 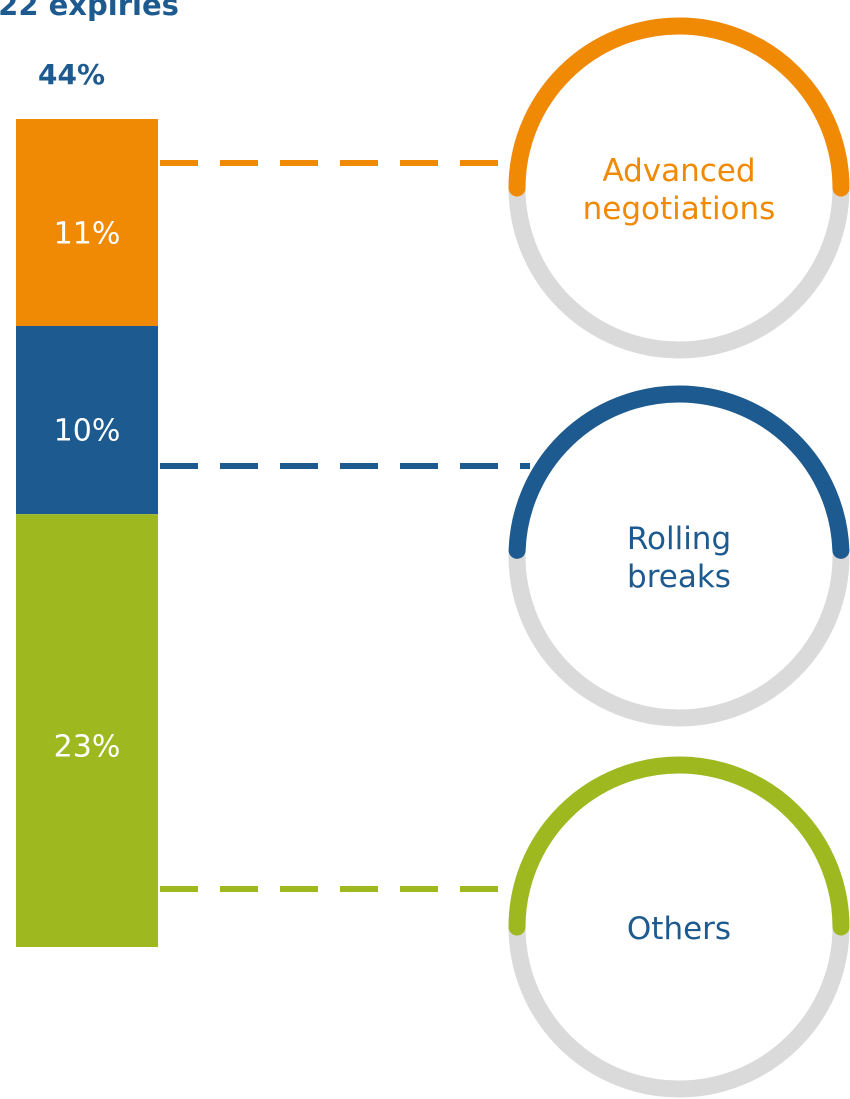 I want to click on bar-segment-label: 23%, so click(x=87, y=747).